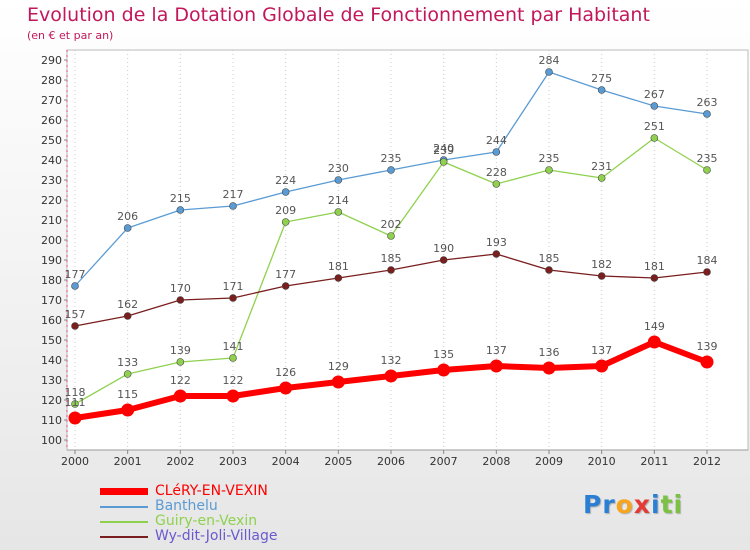 The image size is (750, 550). Describe the element at coordinates (233, 194) in the screenshot. I see `data-label: 217` at that location.